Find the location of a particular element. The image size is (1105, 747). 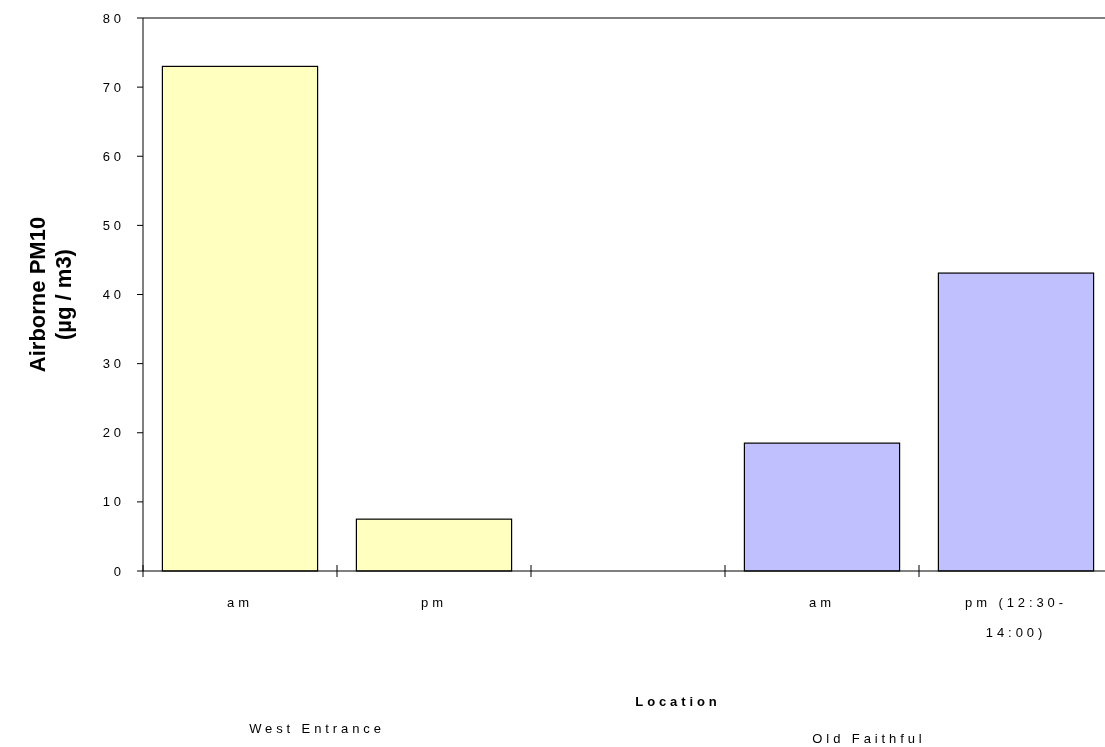

x-tick-label: pm is located at coordinates (434, 602).